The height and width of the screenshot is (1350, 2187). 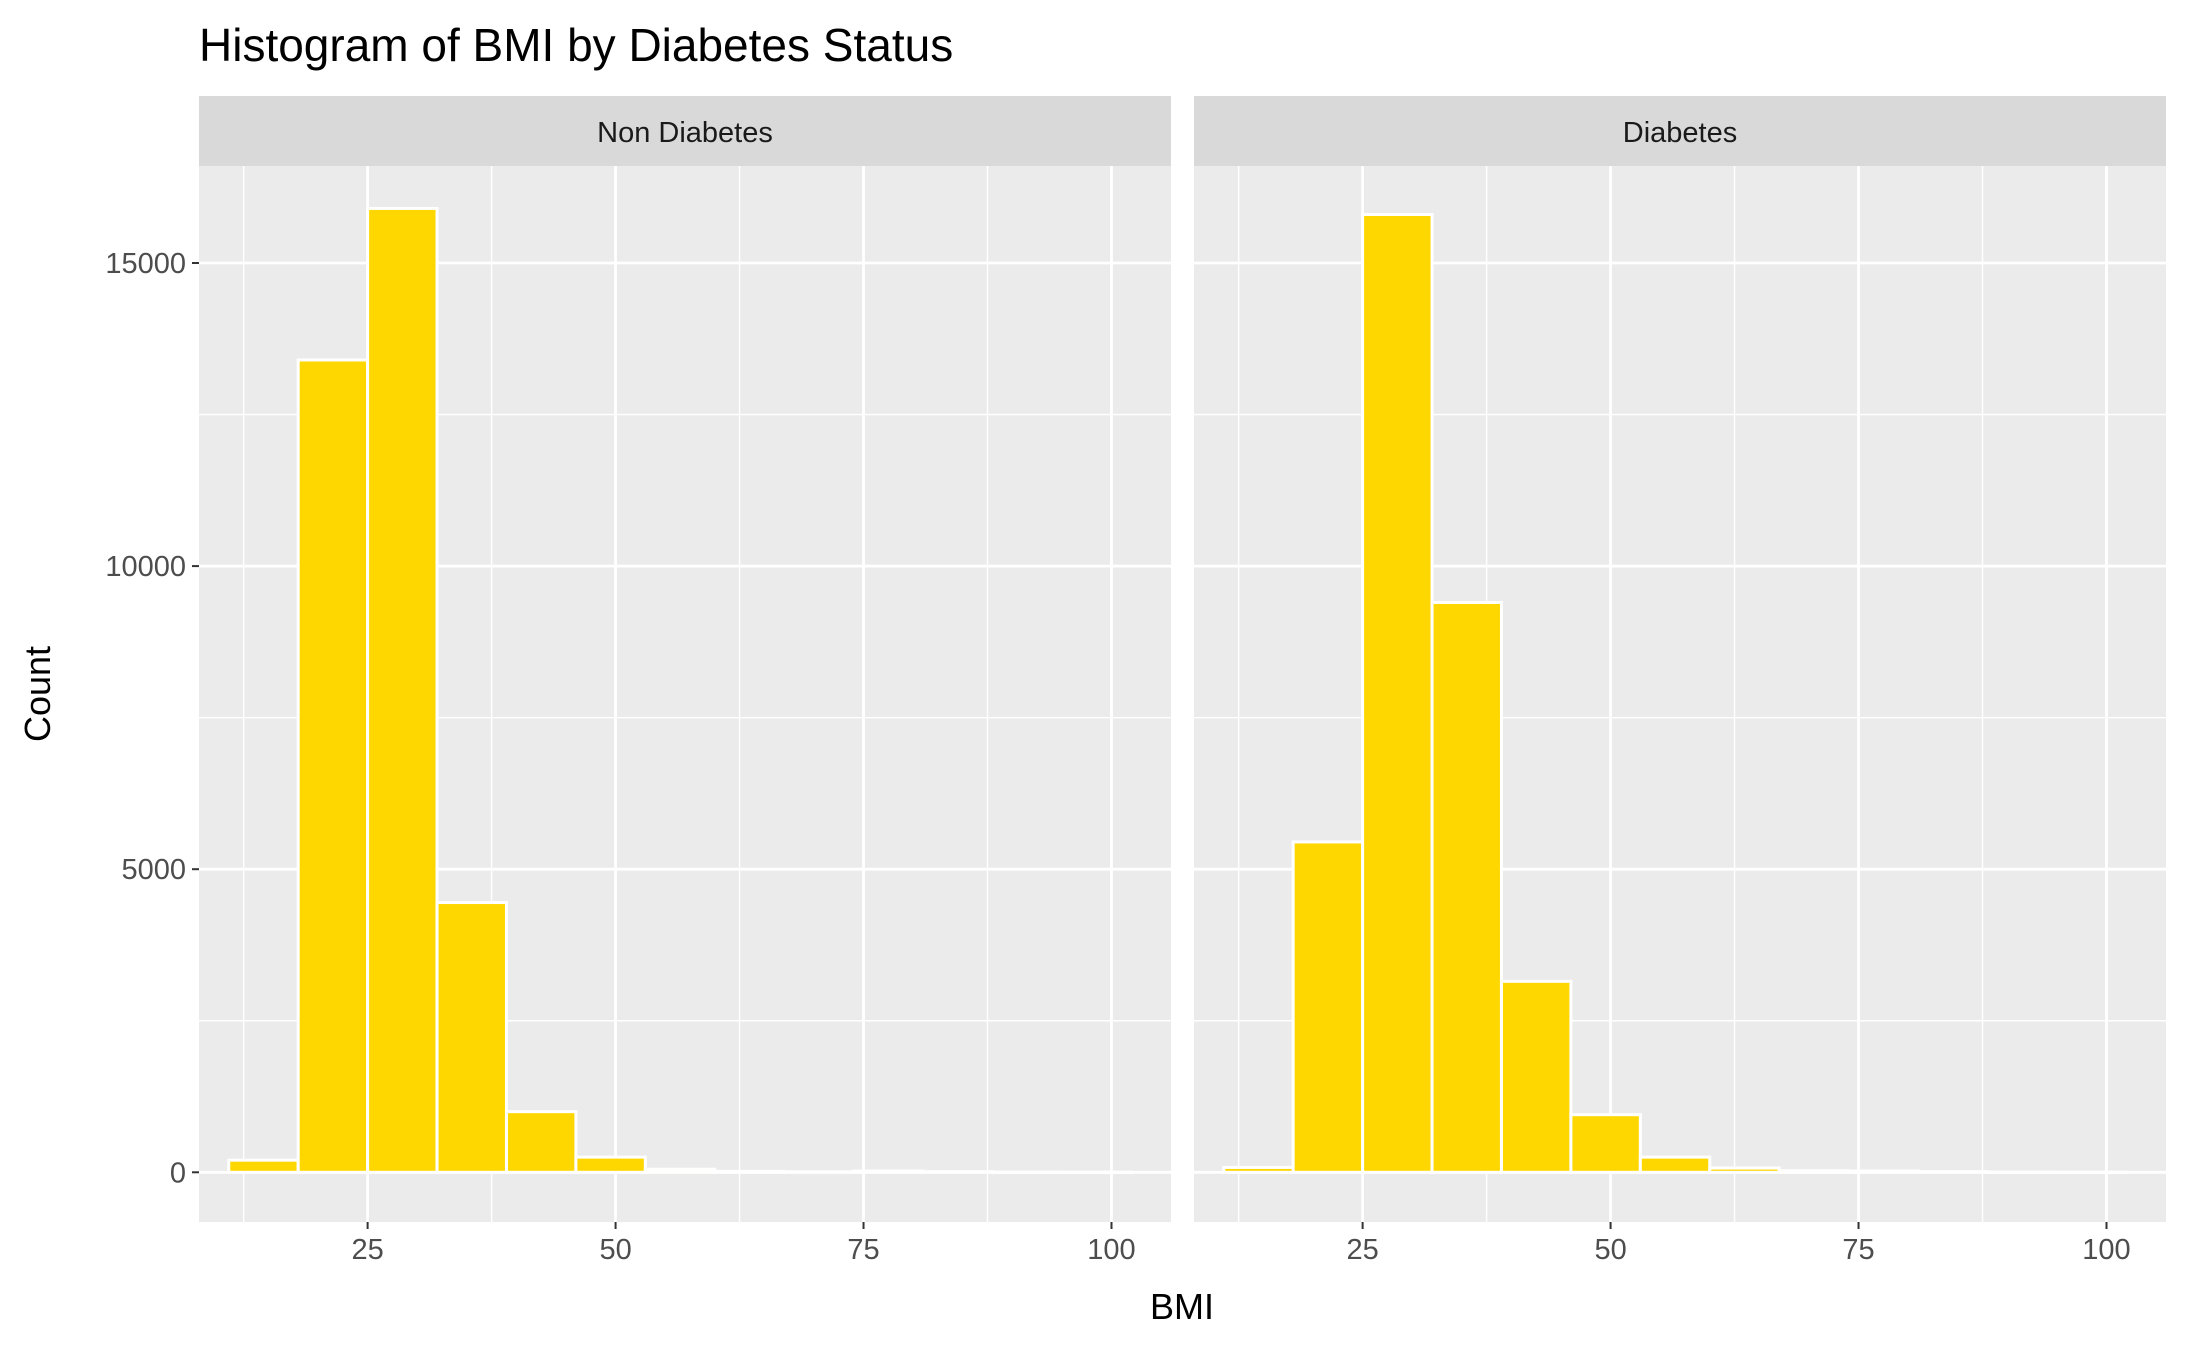 I want to click on strip-label: Non Diabetes, so click(x=685, y=133).